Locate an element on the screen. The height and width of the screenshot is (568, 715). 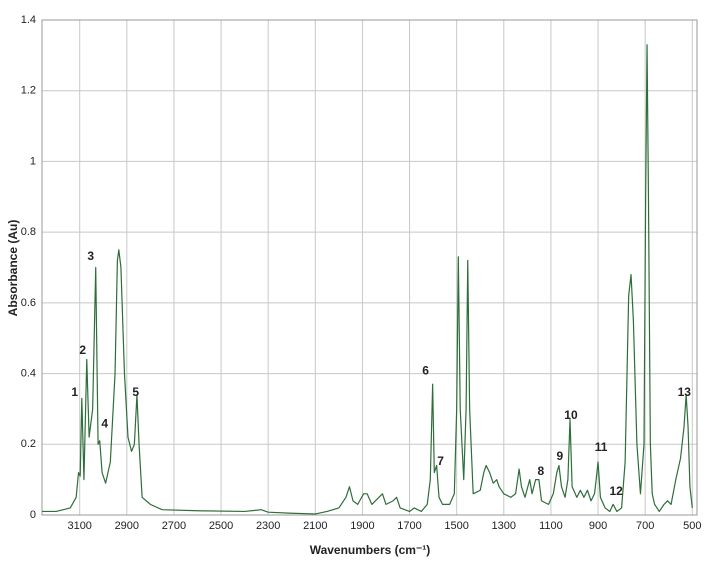
peak-label: 2 is located at coordinates (82, 350).